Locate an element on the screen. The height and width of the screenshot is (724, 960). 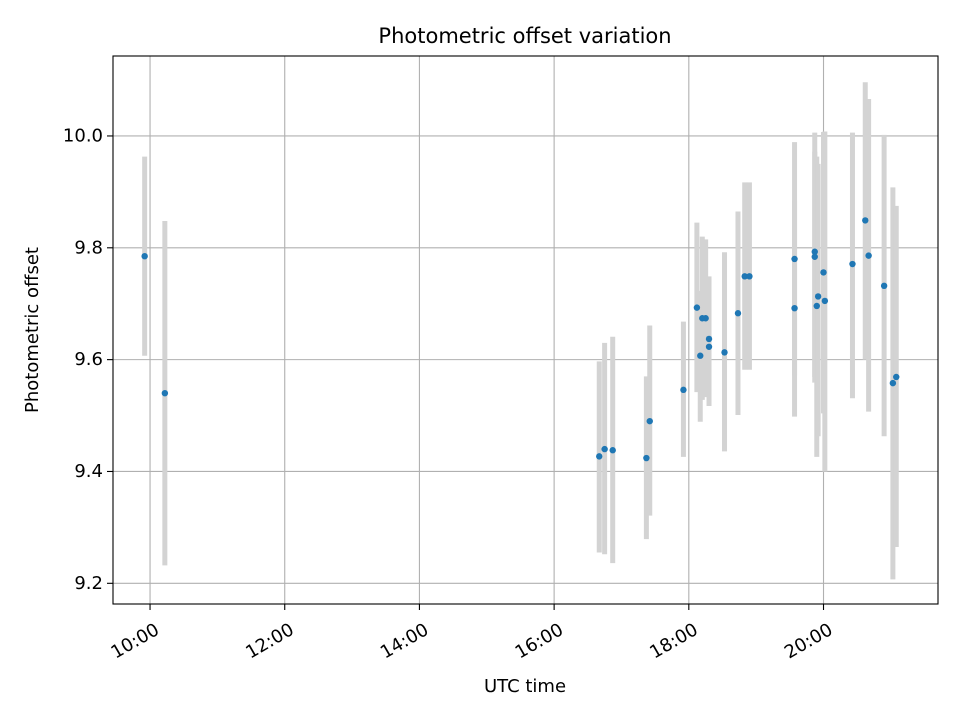
y-tick-label: 10.0 is located at coordinates (83, 135).